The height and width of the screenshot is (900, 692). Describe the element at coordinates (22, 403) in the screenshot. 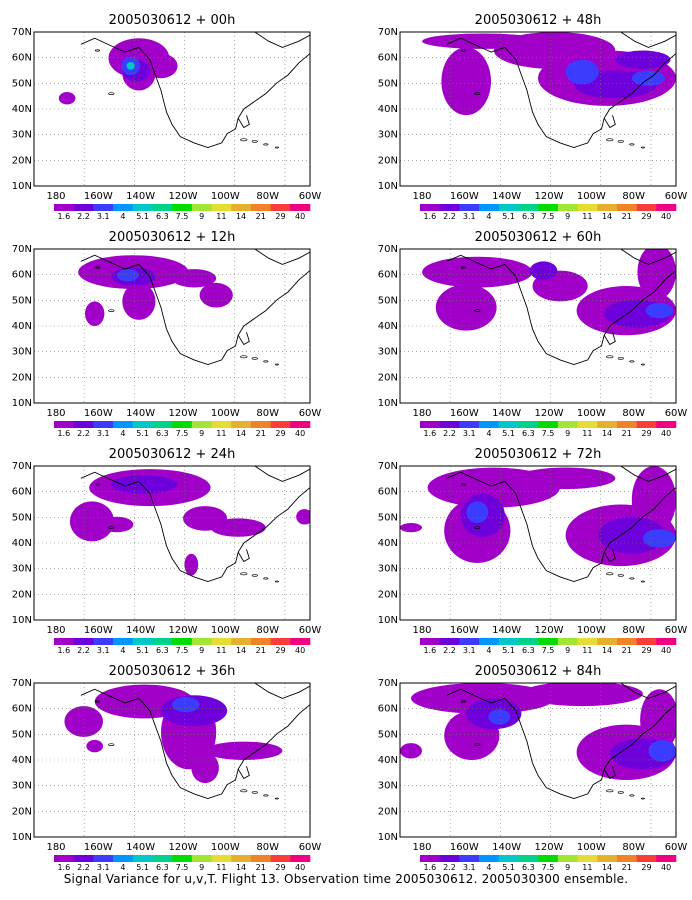

I see `y-tick-label: 10N` at that location.